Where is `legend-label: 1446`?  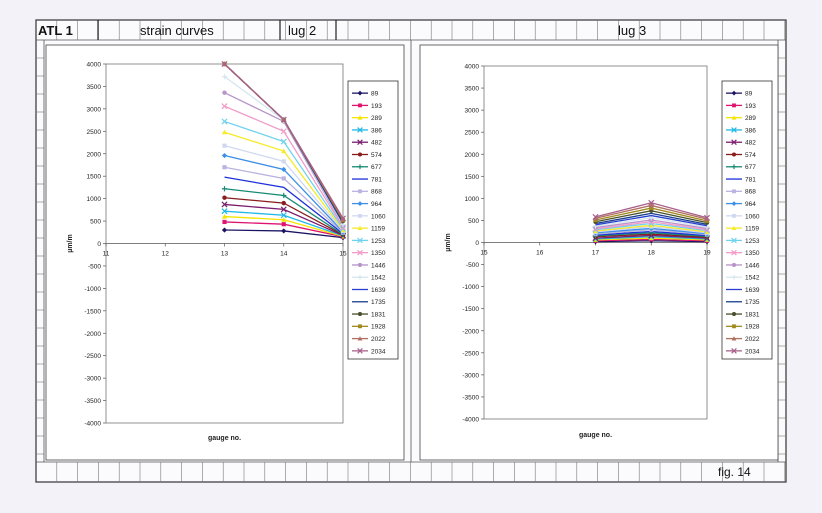 legend-label: 1446 is located at coordinates (378, 265).